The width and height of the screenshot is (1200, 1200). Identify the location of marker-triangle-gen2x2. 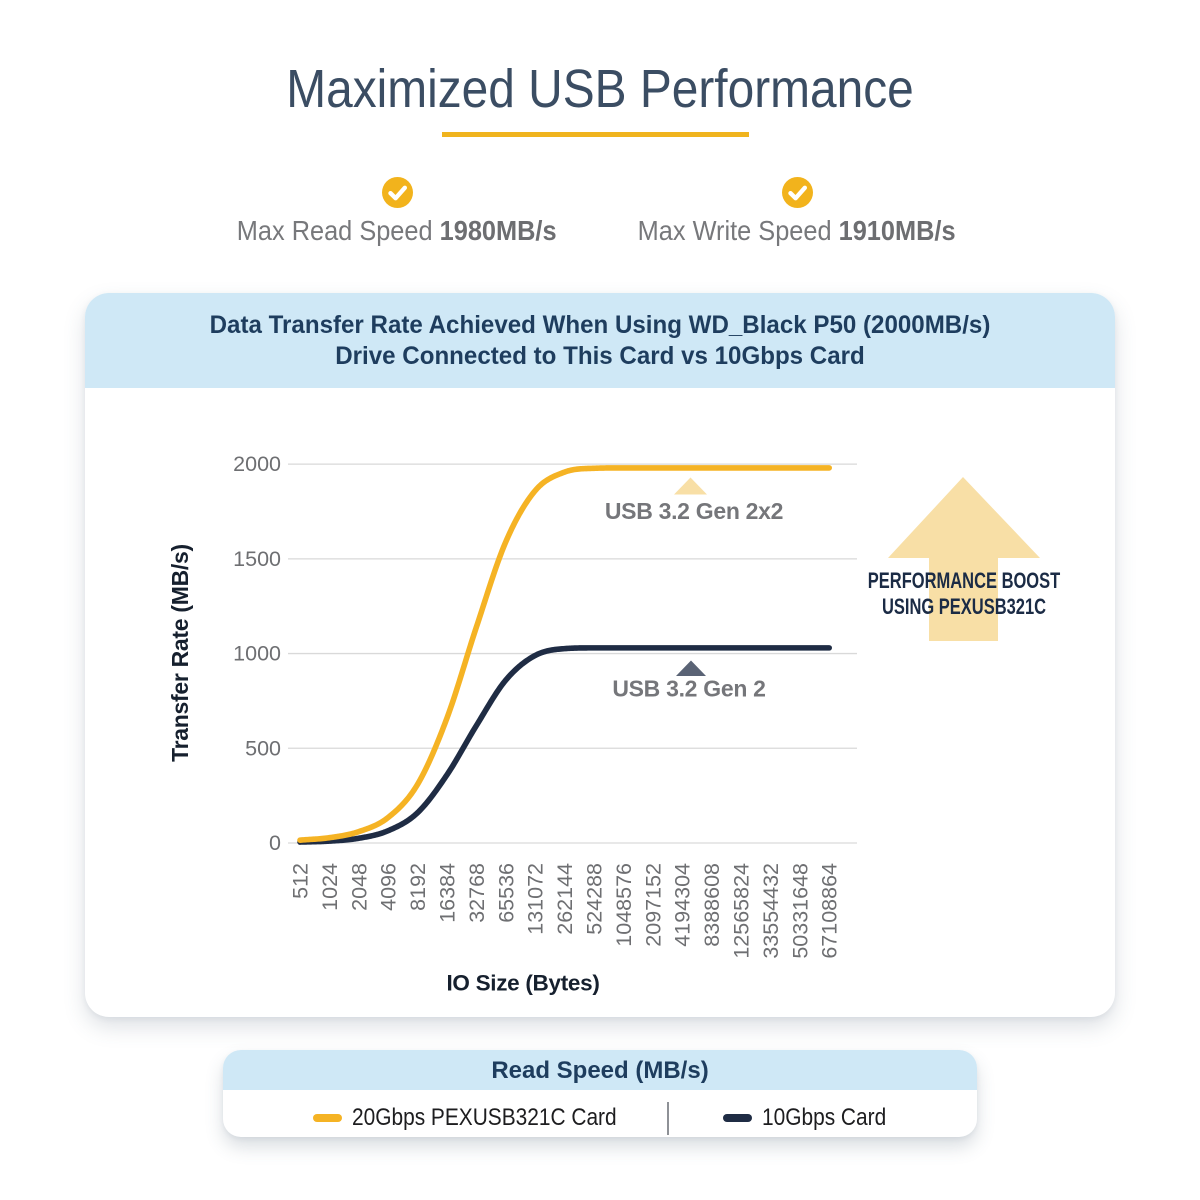
(690, 486).